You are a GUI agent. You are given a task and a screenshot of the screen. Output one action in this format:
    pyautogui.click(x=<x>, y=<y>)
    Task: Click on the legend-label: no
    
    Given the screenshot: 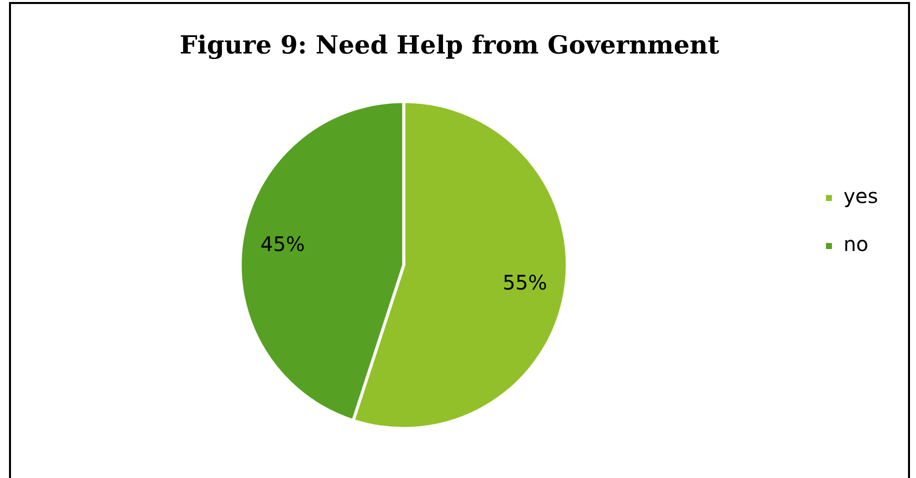 What is the action you would take?
    pyautogui.click(x=855, y=244)
    